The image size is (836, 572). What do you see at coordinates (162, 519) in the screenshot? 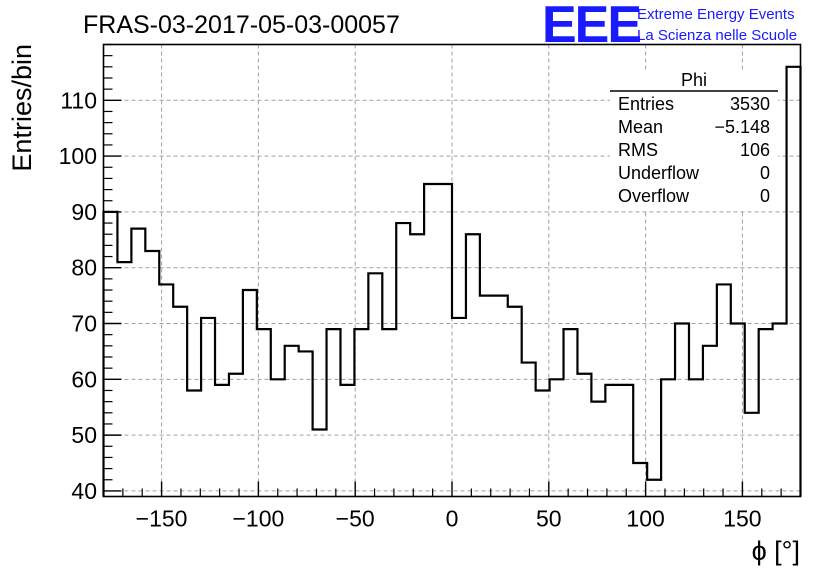
I see `x-tick-label: −150` at bounding box center [162, 519].